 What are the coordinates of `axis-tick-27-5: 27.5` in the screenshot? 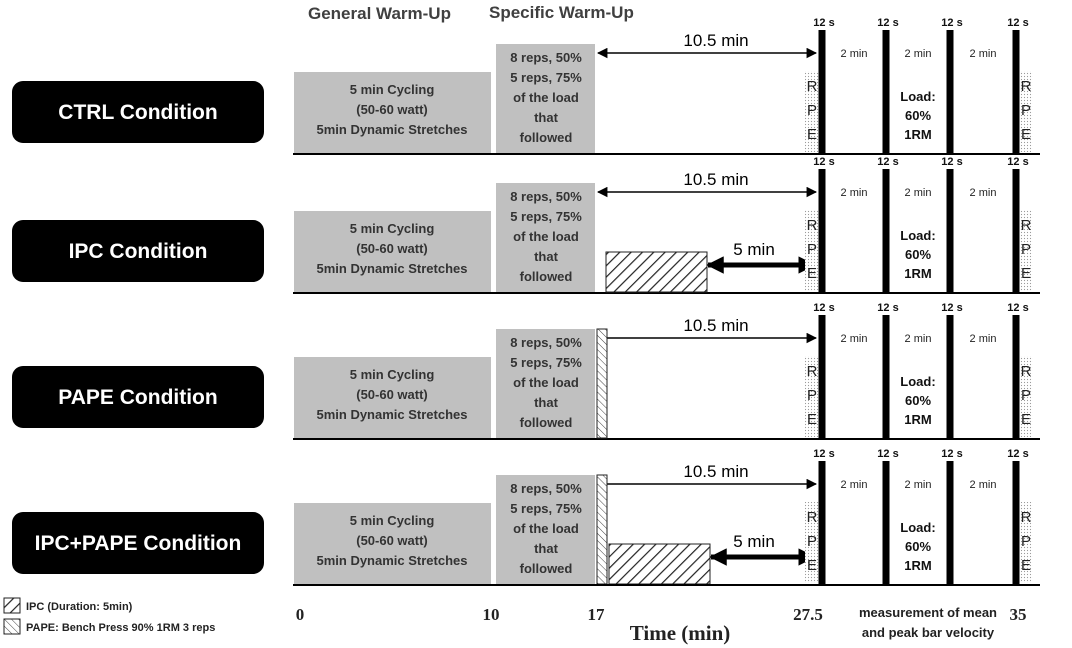 It's located at (808, 614).